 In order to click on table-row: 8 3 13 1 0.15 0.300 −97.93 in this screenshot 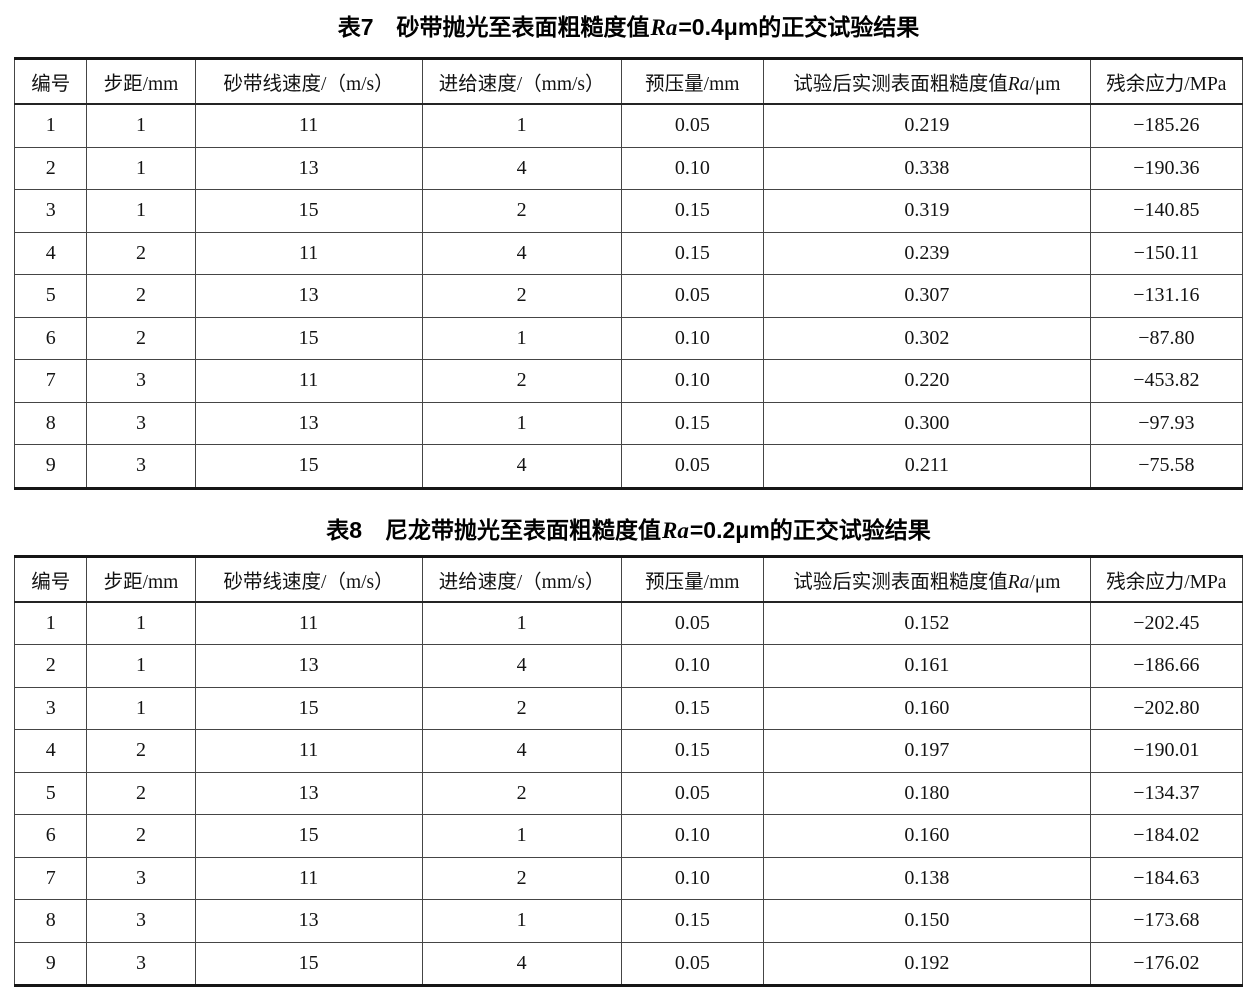, I will do `click(628, 423)`.